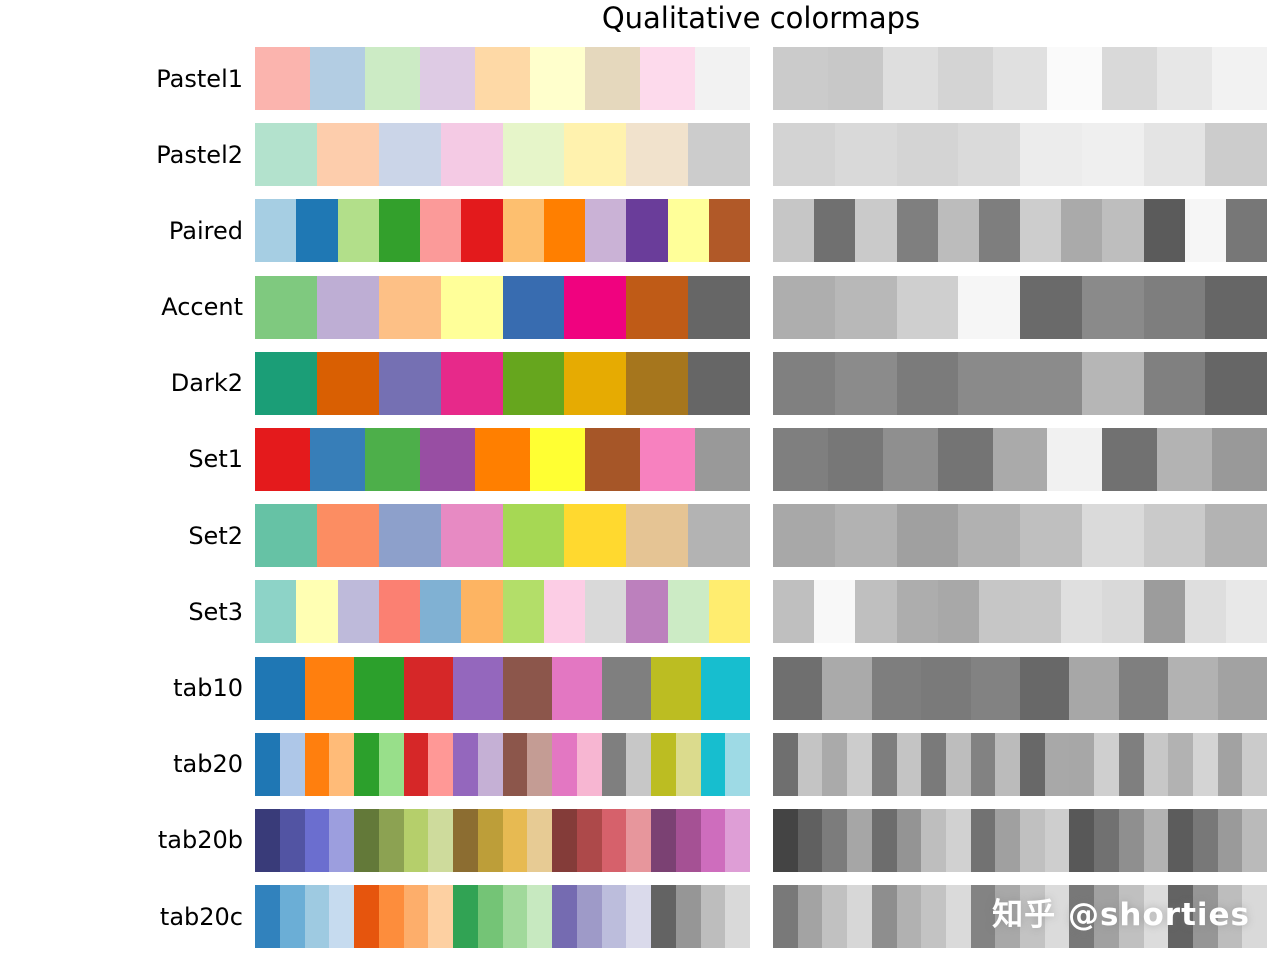 The image size is (1280, 960). I want to click on colormap-row: Paired, so click(634, 231).